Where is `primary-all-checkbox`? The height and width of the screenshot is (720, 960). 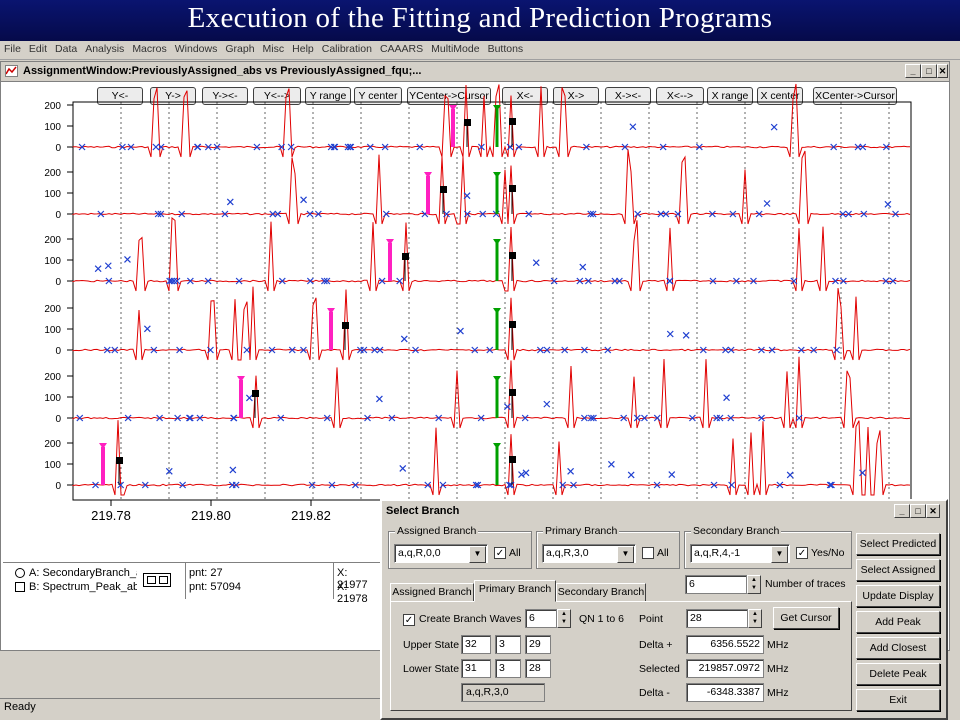
primary-all-checkbox is located at coordinates (648, 553).